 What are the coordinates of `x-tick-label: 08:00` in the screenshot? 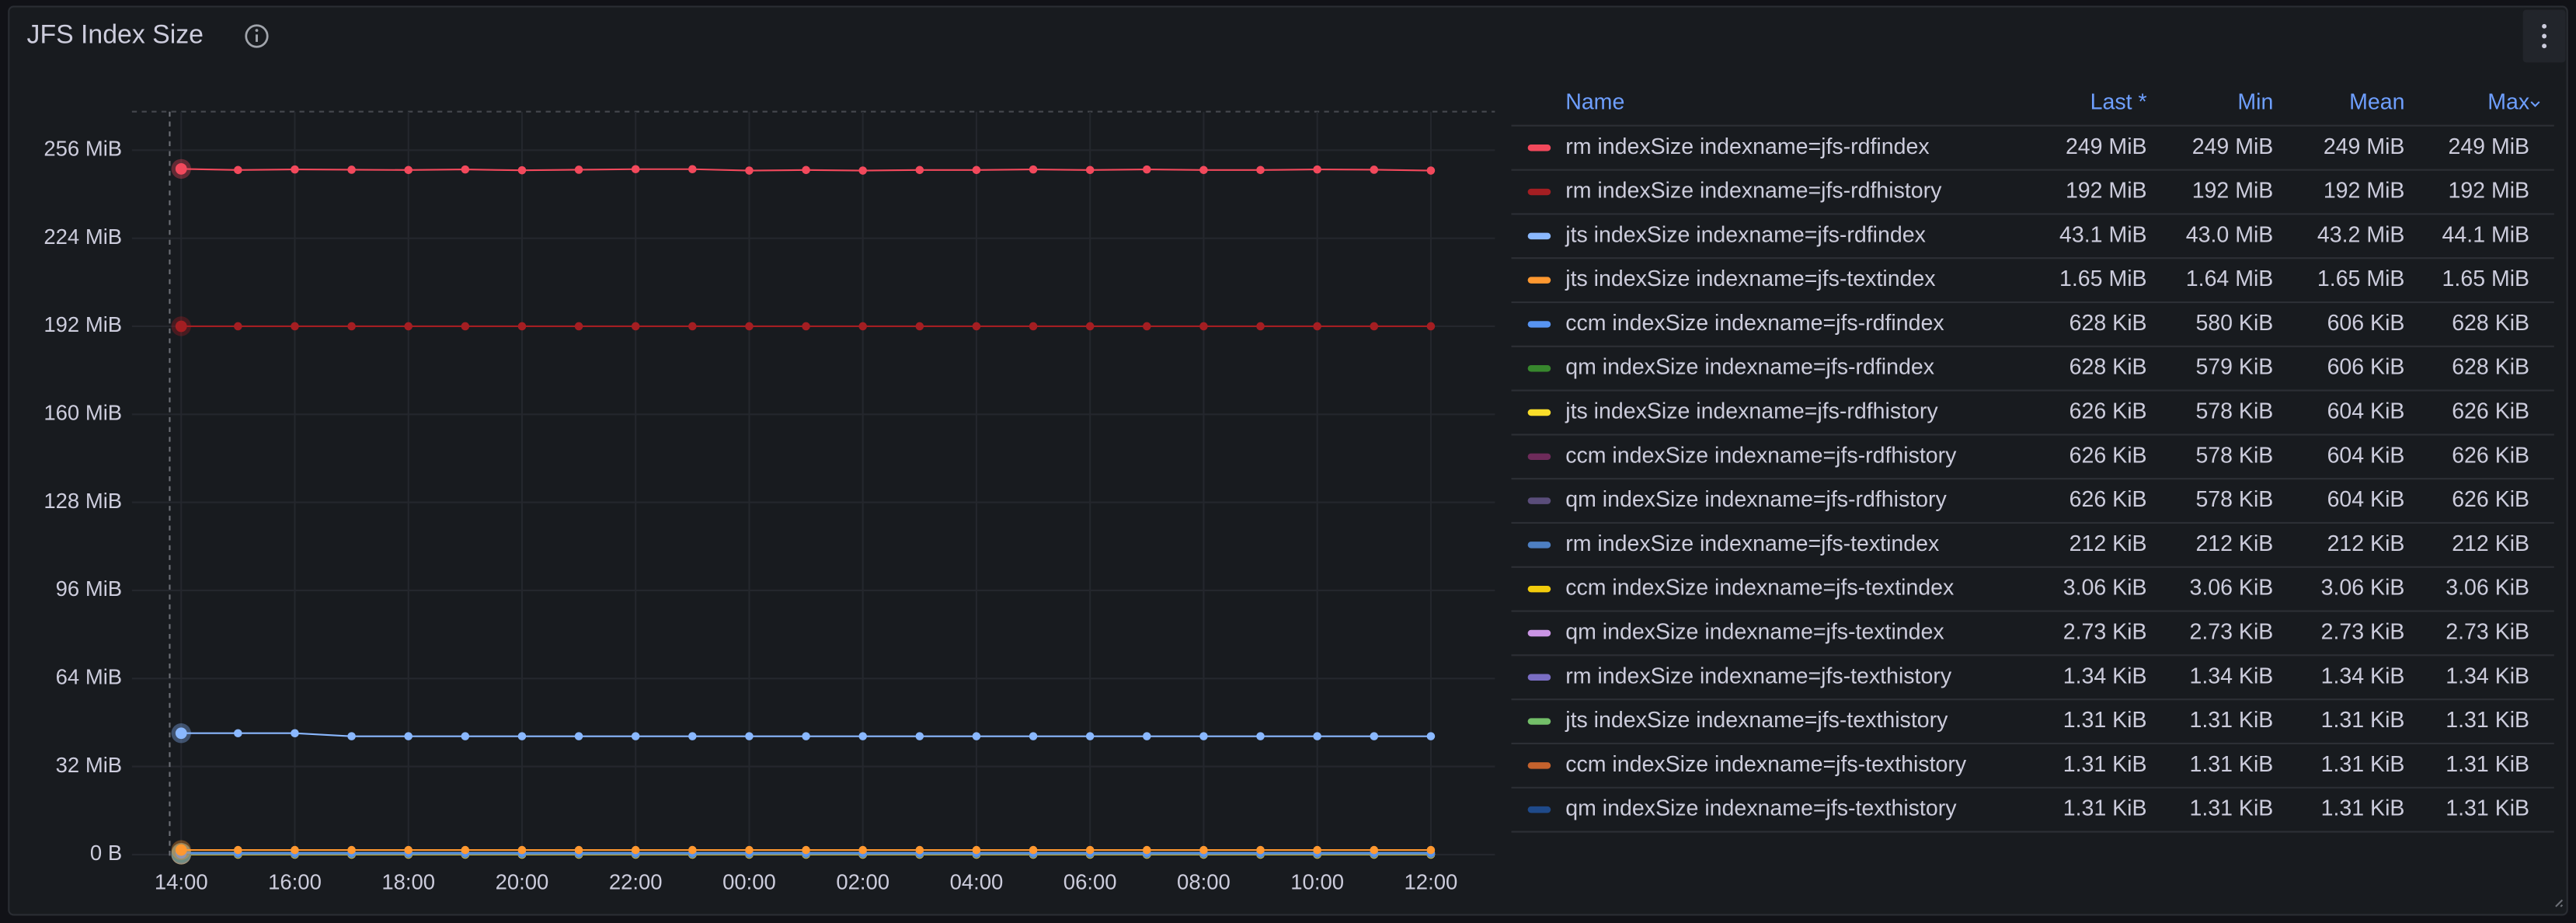 It's located at (1204, 882).